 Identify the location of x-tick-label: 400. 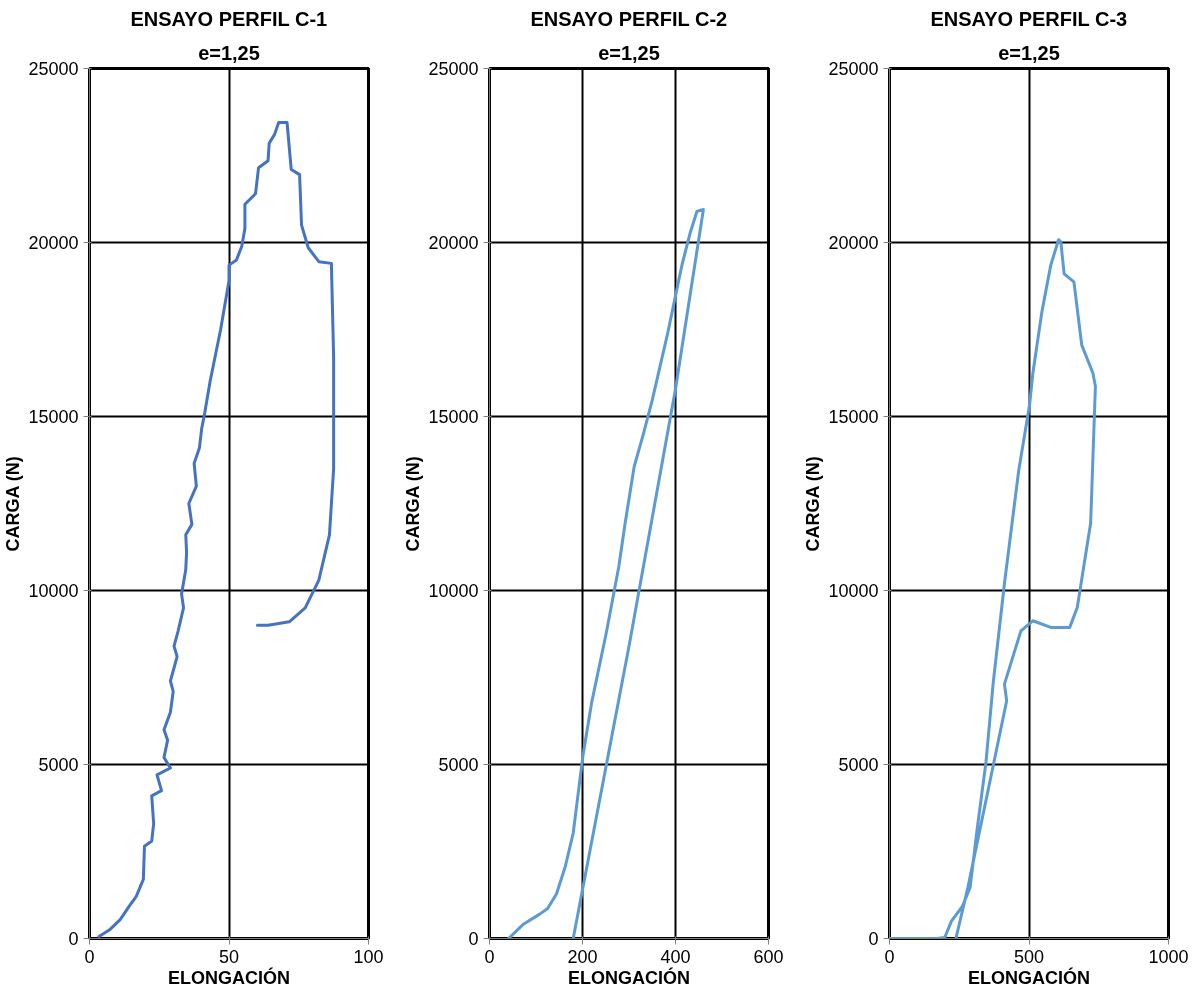
(675, 956).